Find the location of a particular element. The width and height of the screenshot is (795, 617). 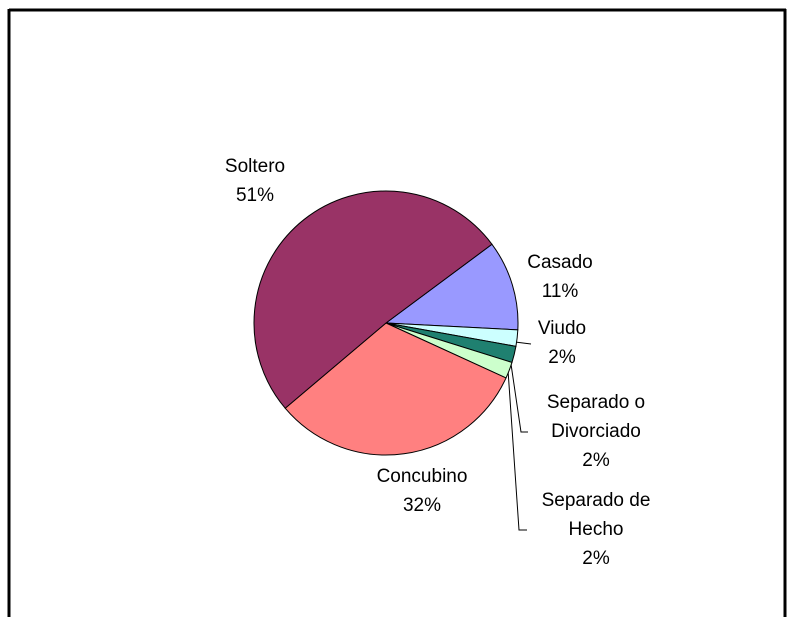

value-label: 32% is located at coordinates (422, 505).